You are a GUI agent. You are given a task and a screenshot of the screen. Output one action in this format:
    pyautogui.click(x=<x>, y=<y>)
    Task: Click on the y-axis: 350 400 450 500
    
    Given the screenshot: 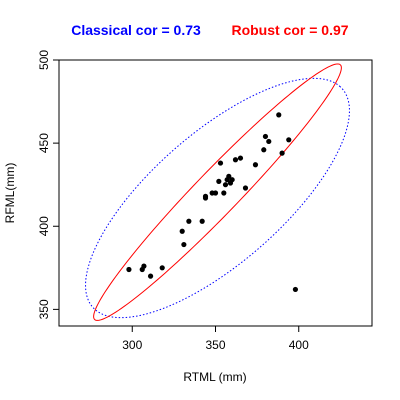 What is the action you would take?
    pyautogui.click(x=48, y=184)
    